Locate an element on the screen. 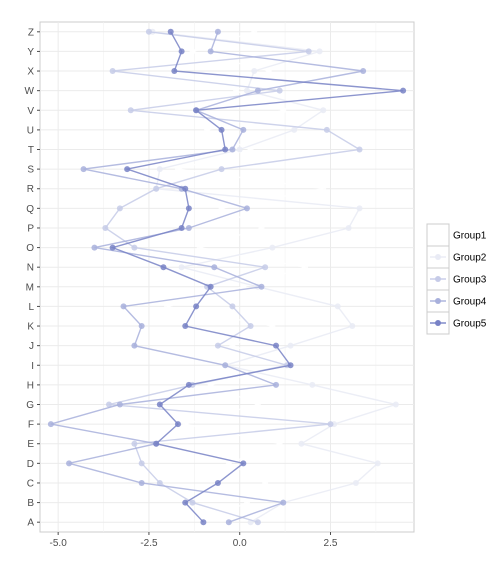 This screenshot has height=568, width=503. legend-item-group4: Group4 is located at coordinates (456, 301).